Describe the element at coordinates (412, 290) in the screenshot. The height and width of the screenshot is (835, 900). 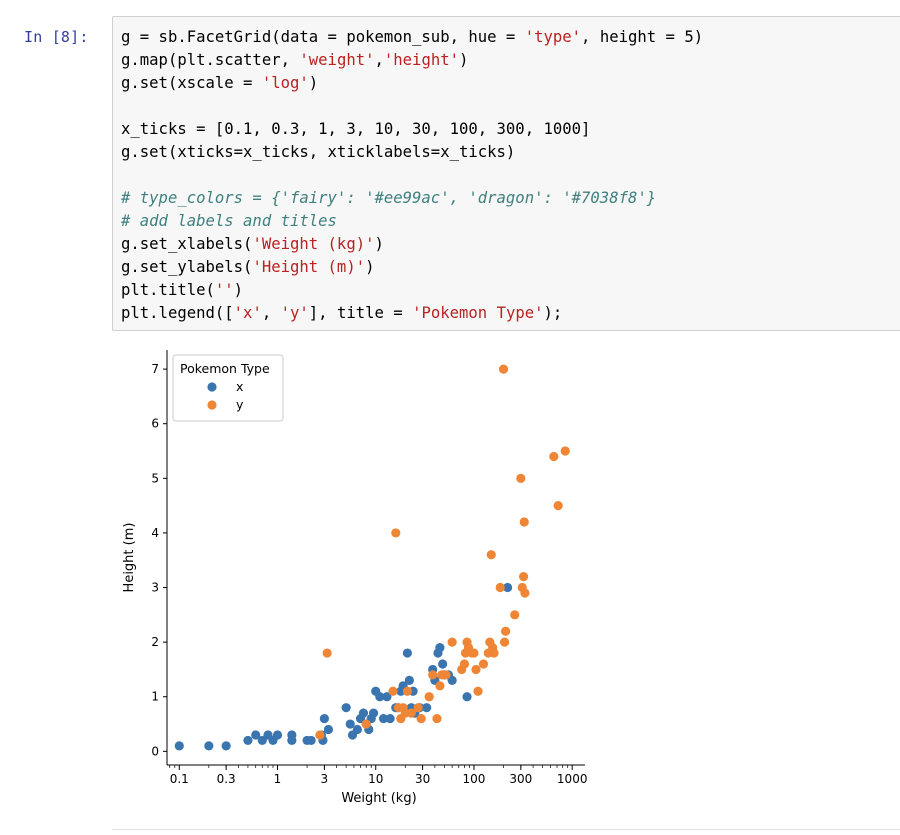
I see `code-line: plt.title('')` at that location.